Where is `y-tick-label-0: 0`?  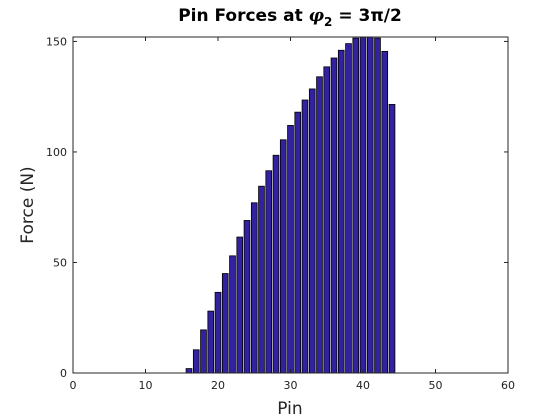
y-tick-label-0: 0 is located at coordinates (63, 373).